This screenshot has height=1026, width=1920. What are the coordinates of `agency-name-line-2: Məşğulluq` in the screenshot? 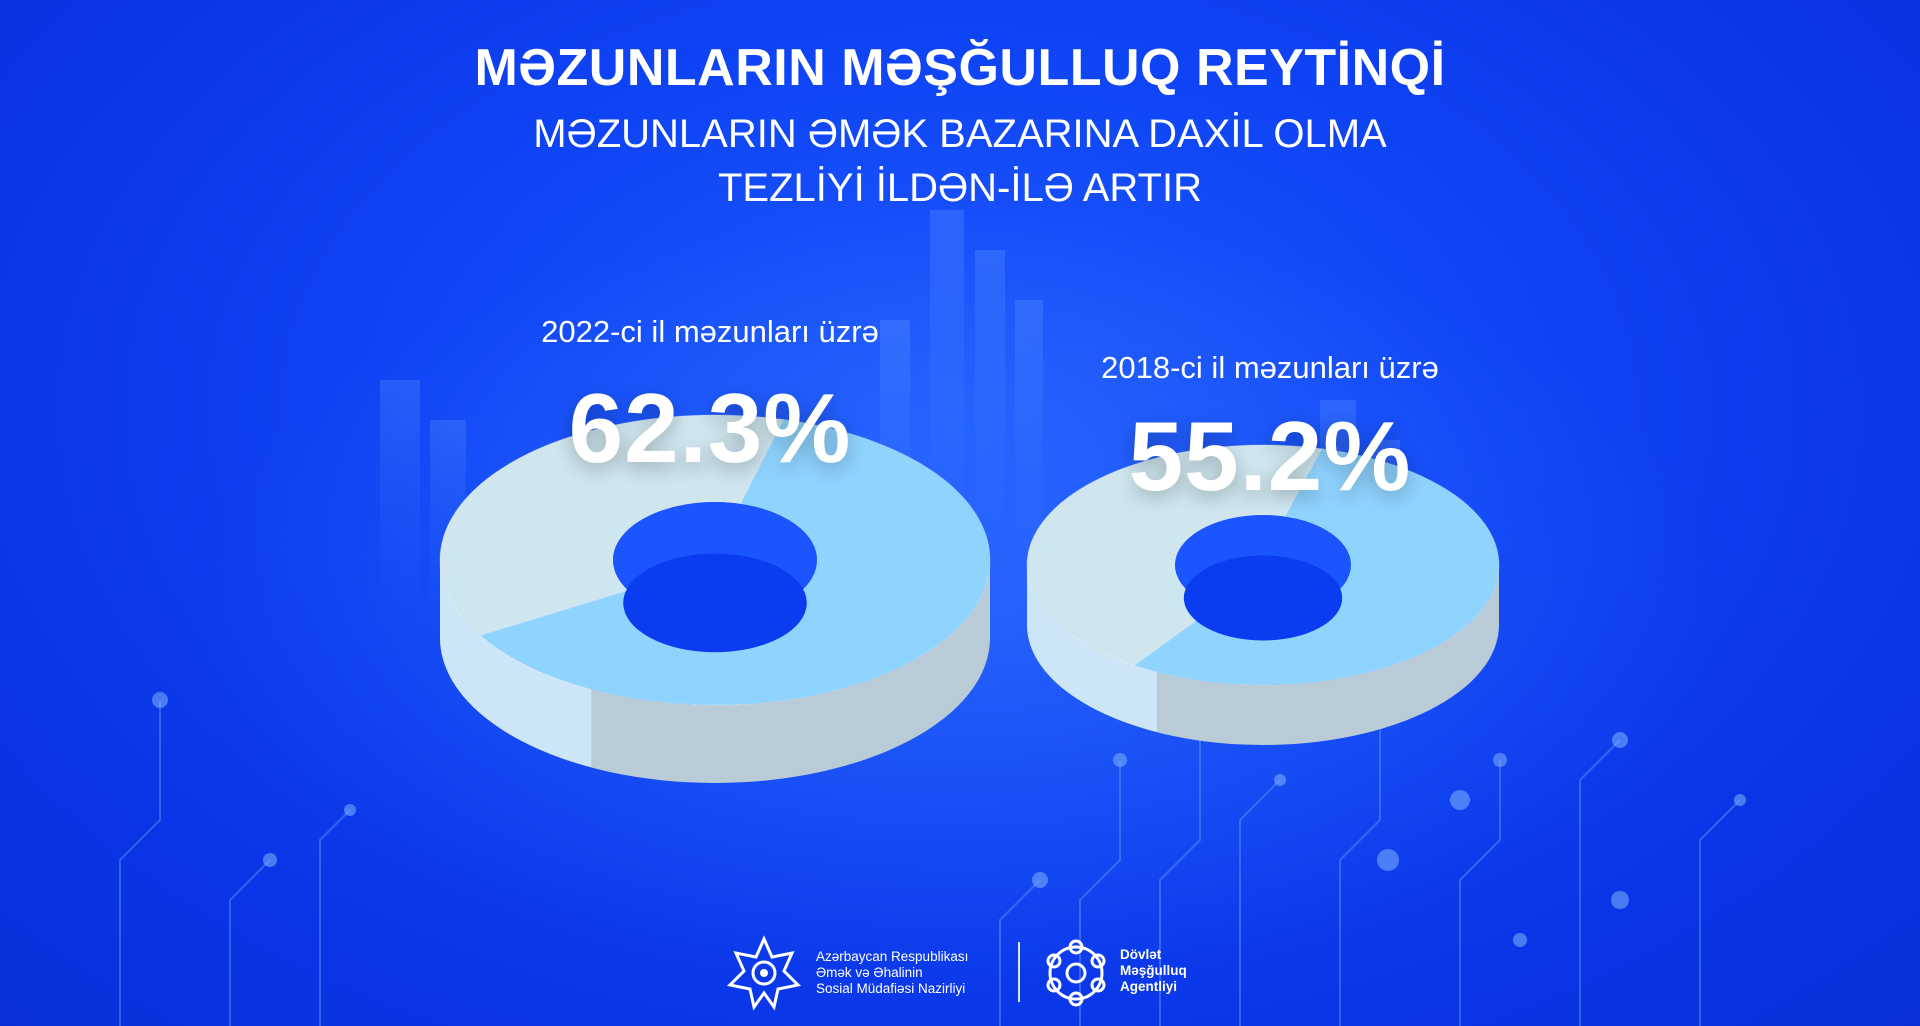 It's located at (1153, 970).